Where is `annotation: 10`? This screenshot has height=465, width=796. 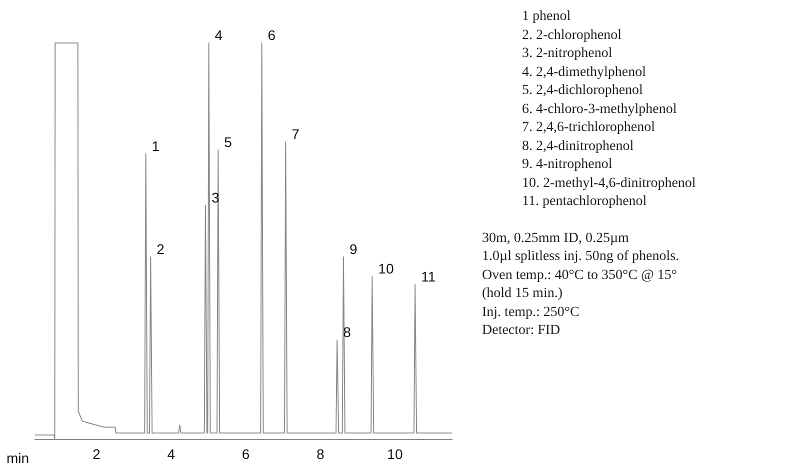 annotation: 10 is located at coordinates (386, 268).